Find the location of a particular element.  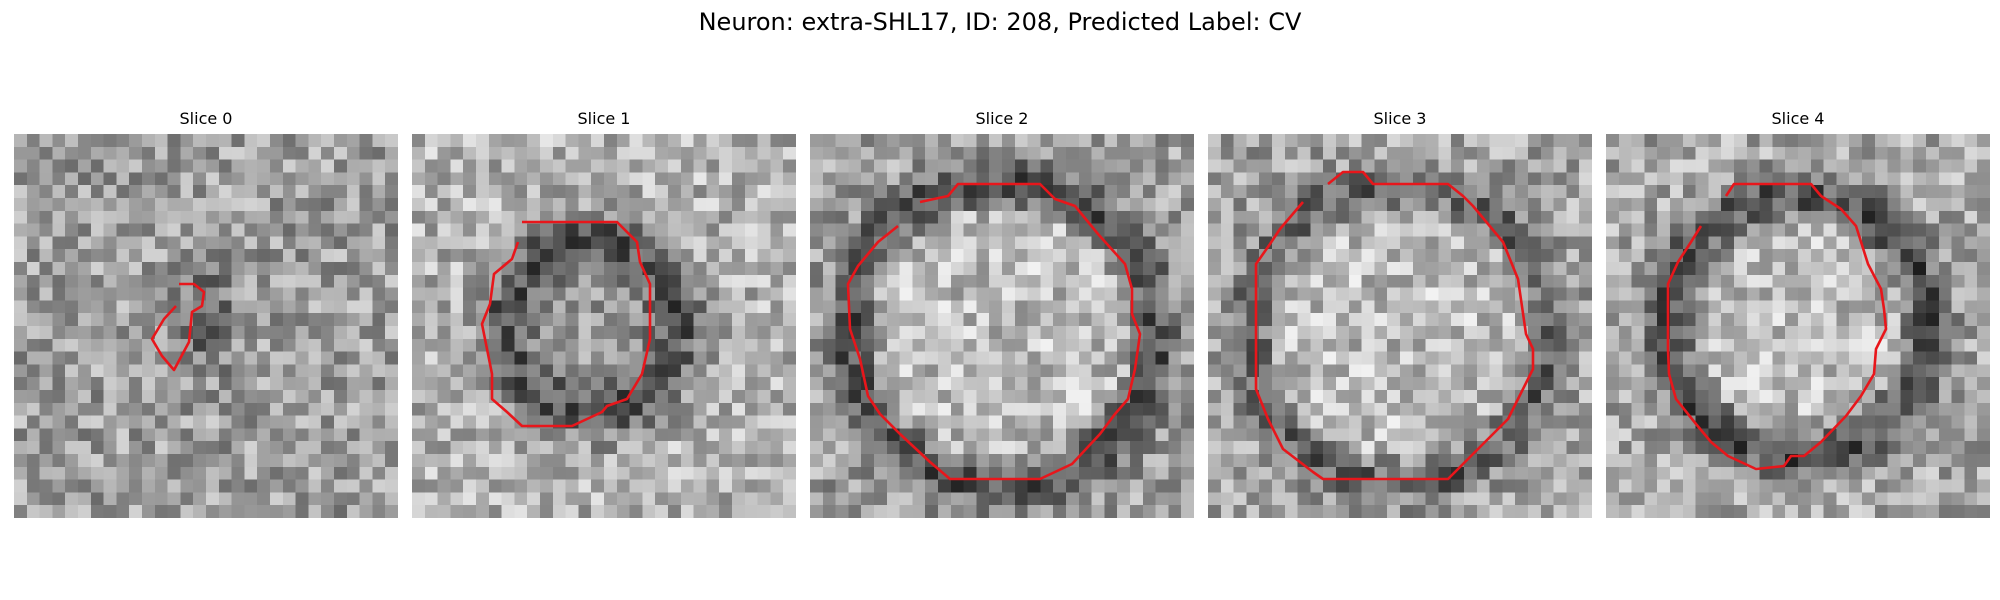

slice-panel-2: Slice 2 is located at coordinates (1002, 313).